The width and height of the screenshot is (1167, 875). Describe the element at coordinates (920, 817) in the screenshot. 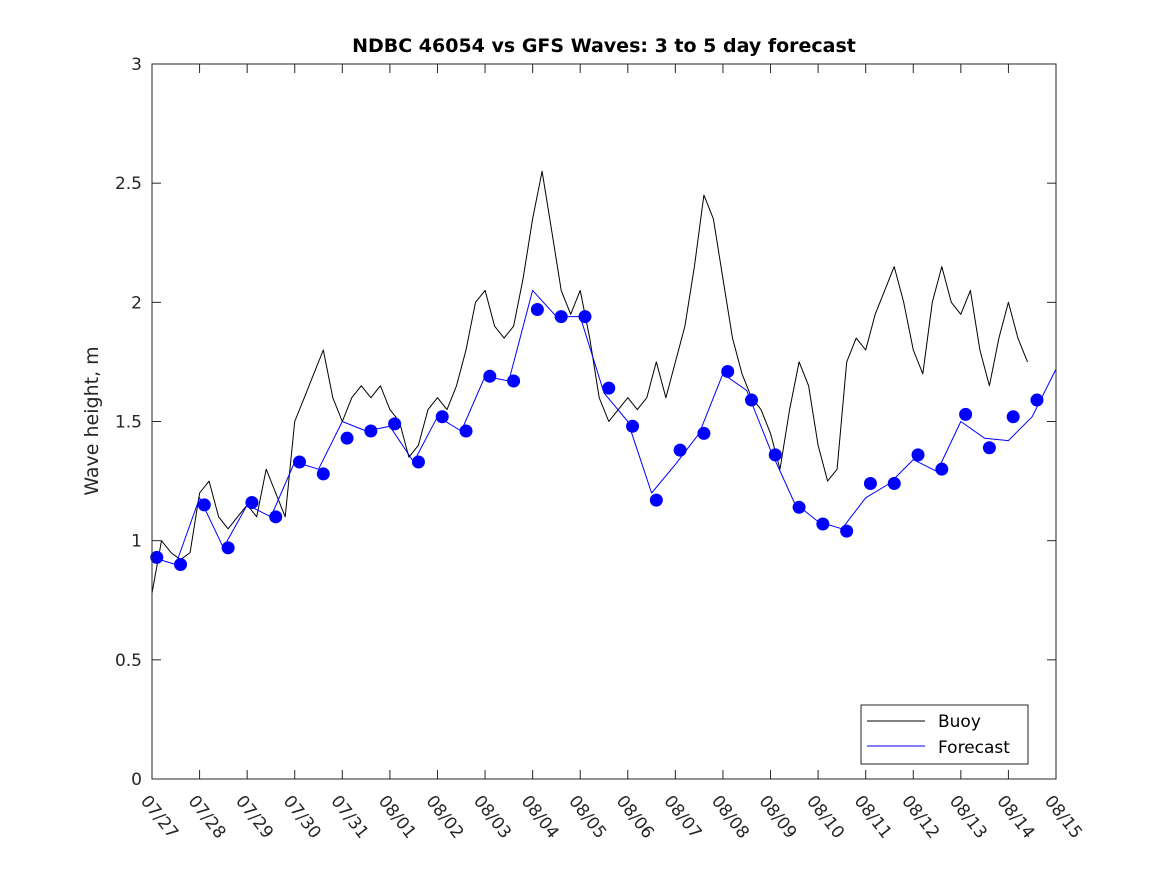

I see `x-tick-label: 08/12` at that location.